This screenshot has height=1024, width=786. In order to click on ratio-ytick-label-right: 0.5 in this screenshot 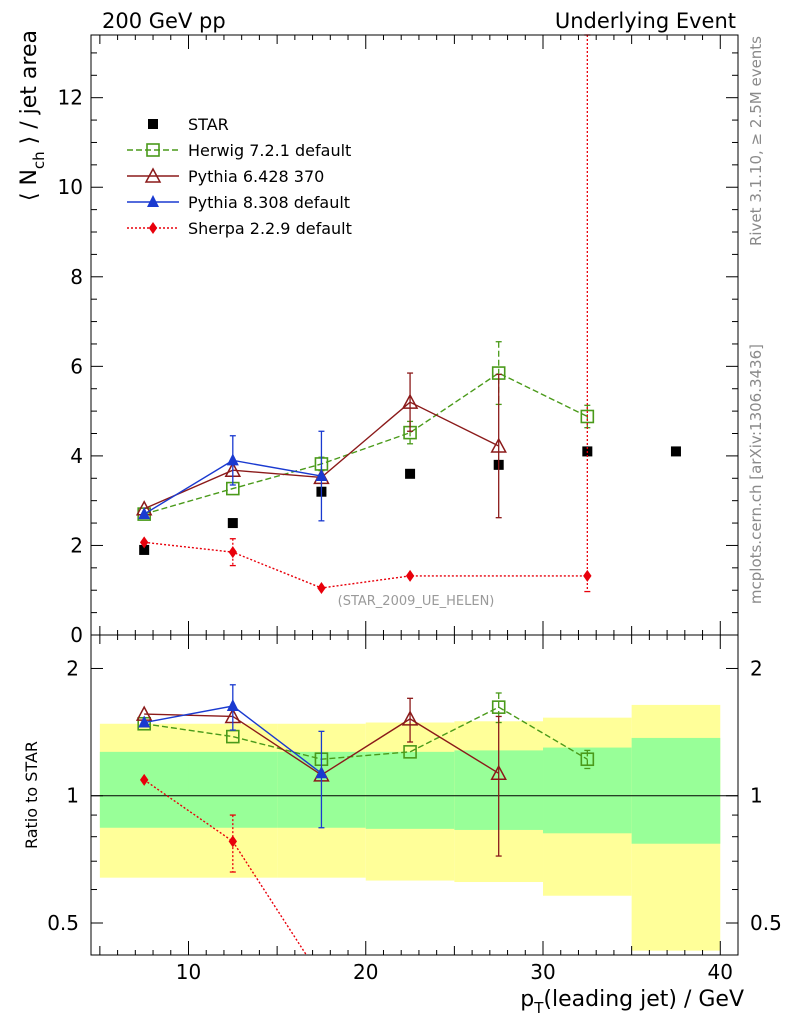, I will do `click(766, 923)`.